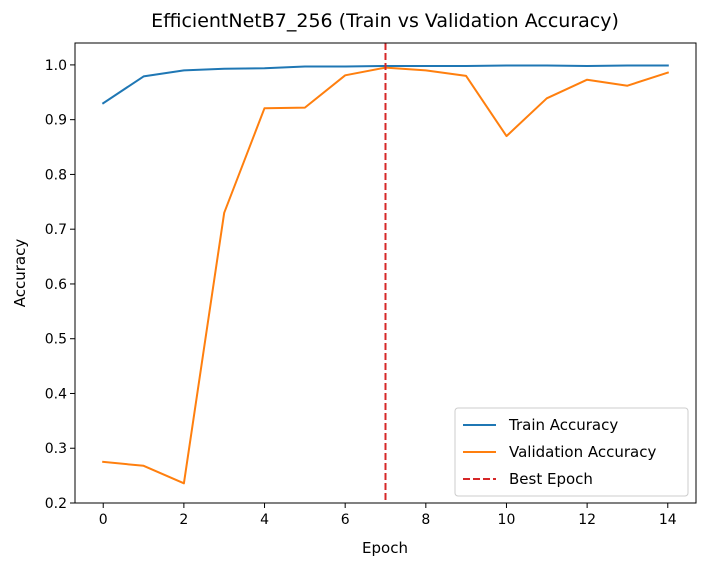  I want to click on legend-label-best-epoch: Best Epoch, so click(551, 479).